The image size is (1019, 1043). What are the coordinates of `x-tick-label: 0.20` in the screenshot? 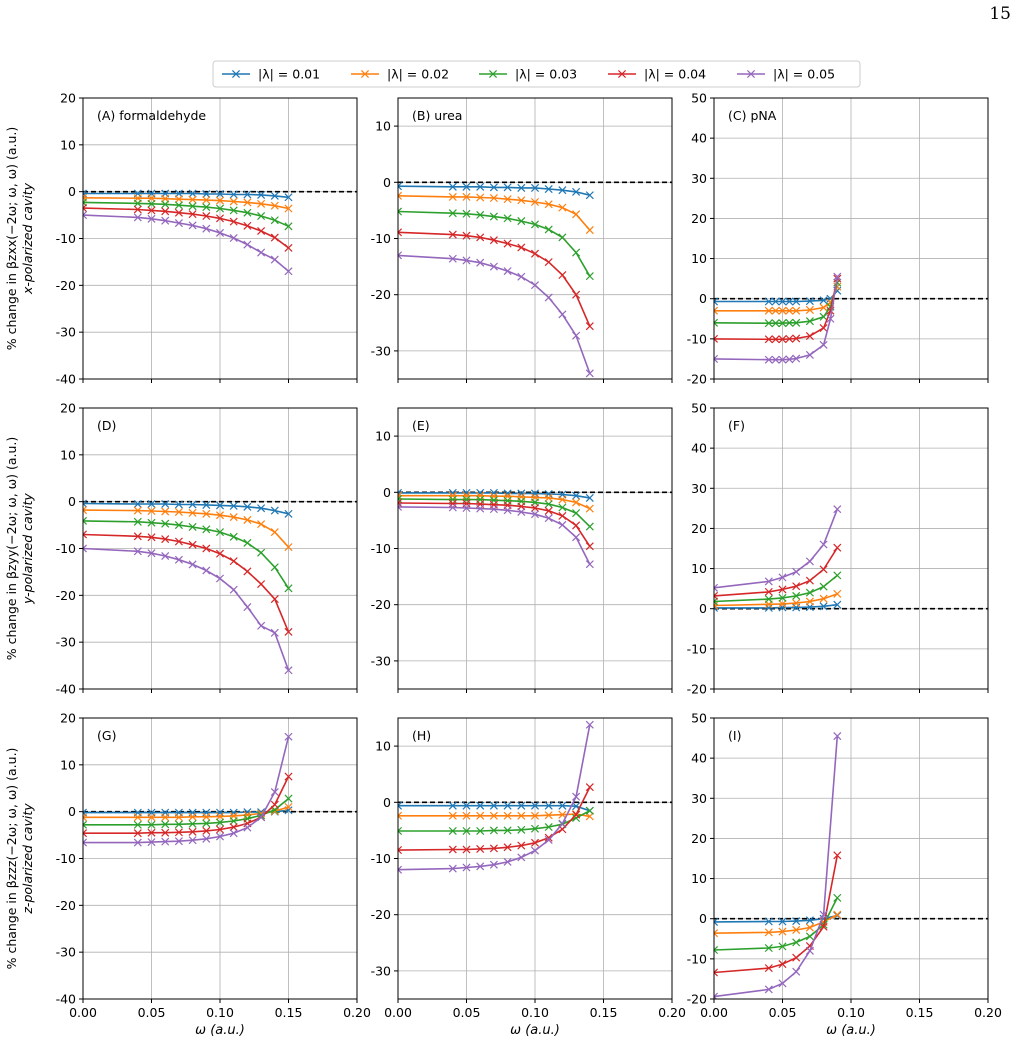 It's located at (988, 1012).